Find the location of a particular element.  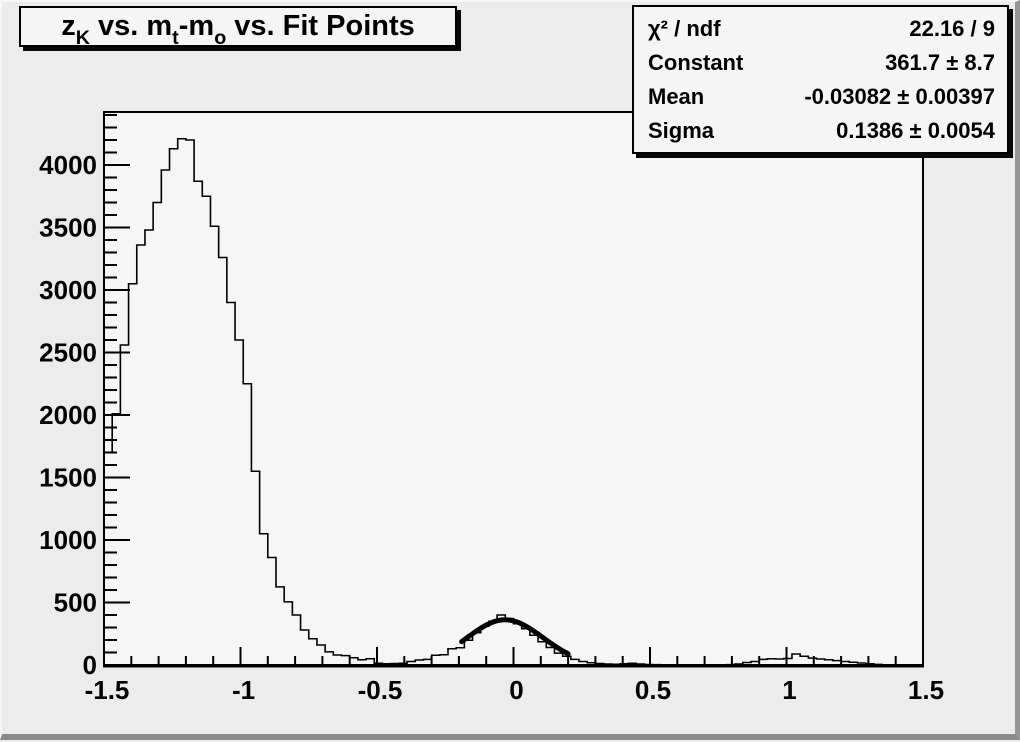

svg-text: 0.5 is located at coordinates (653, 690).